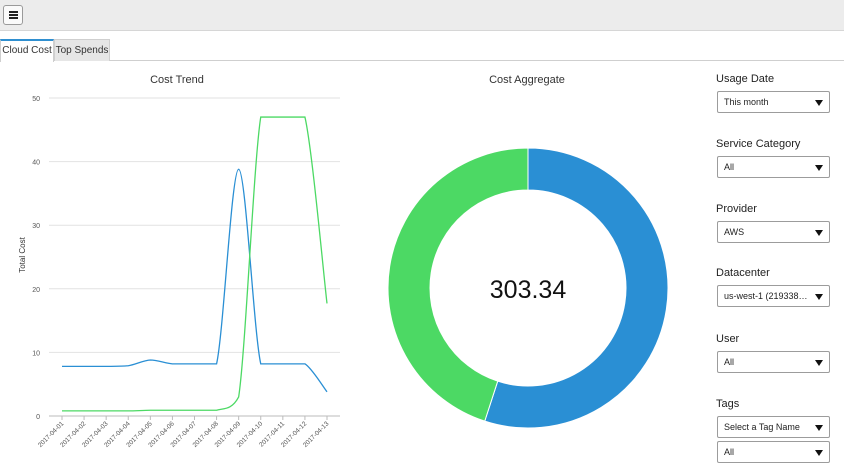 Image resolution: width=844 pixels, height=464 pixels. Describe the element at coordinates (36, 290) in the screenshot. I see `y-tick-label: 20` at that location.